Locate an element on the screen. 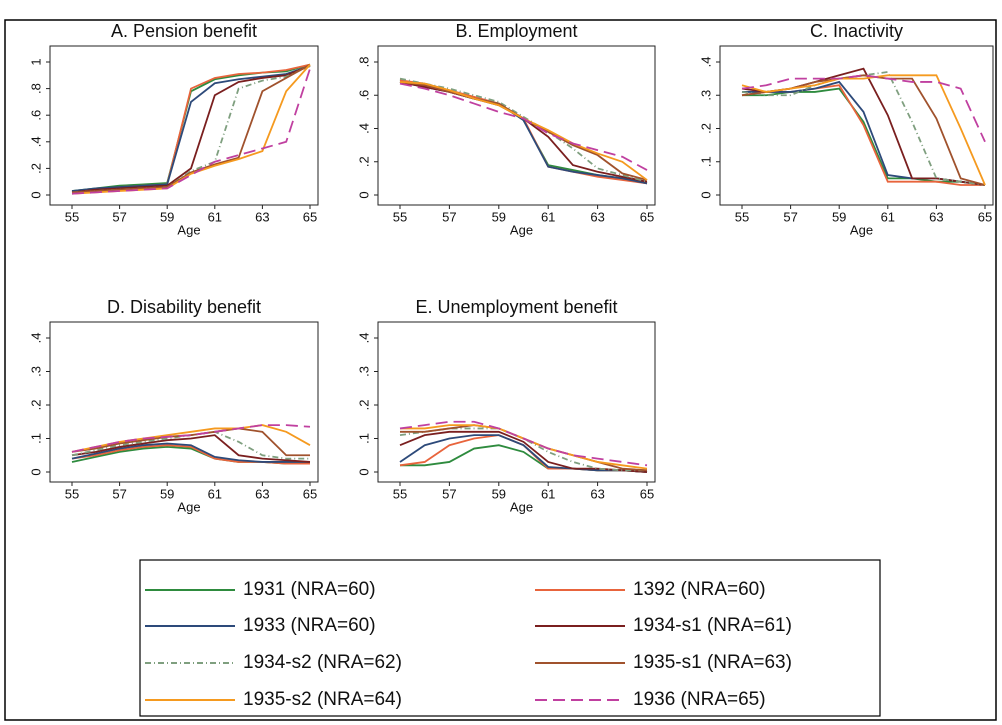  y-tick-label: 1 is located at coordinates (35, 61).